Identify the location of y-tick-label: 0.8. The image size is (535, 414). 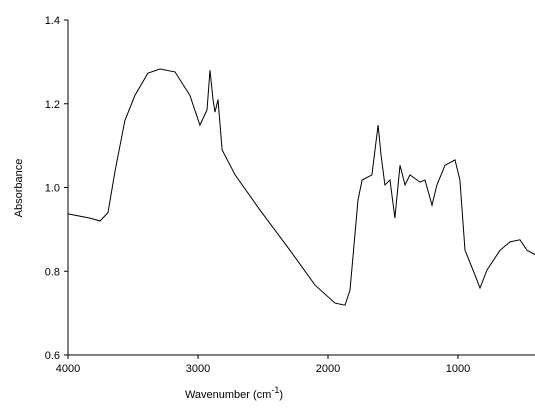
(52, 272).